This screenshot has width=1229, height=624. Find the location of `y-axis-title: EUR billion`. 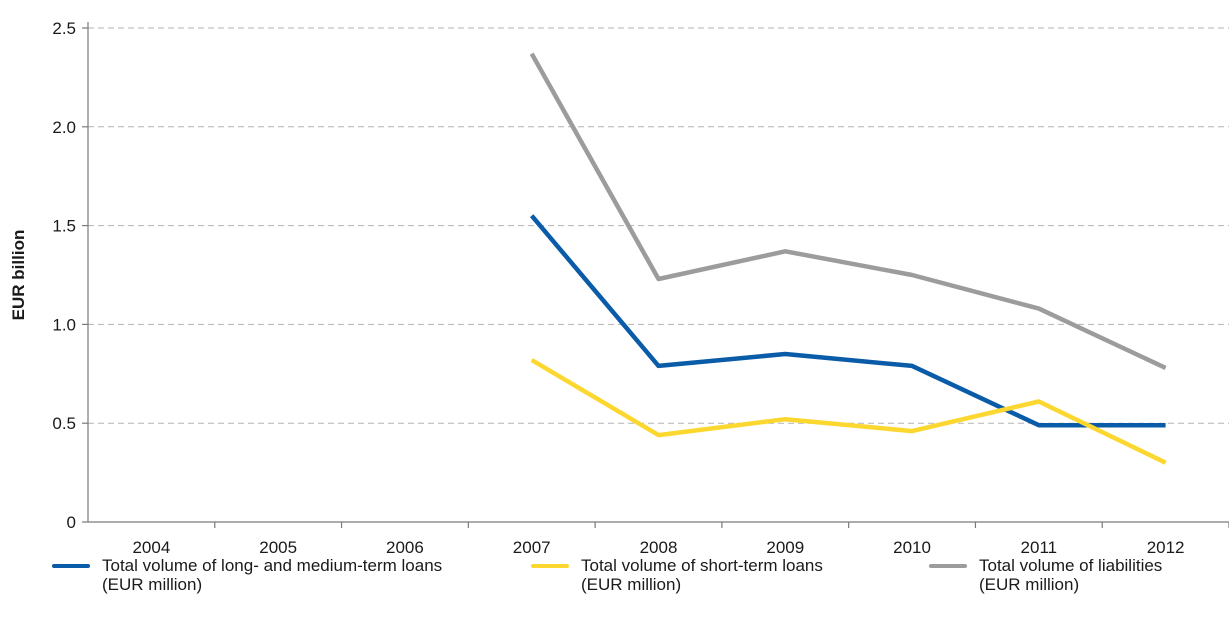

y-axis-title: EUR billion is located at coordinates (18, 275).